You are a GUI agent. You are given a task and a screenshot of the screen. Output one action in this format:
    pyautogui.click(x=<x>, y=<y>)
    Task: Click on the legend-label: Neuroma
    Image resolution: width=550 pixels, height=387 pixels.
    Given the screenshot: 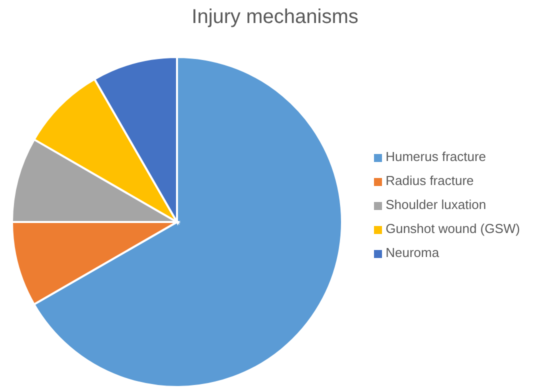 What is the action you would take?
    pyautogui.click(x=413, y=252)
    